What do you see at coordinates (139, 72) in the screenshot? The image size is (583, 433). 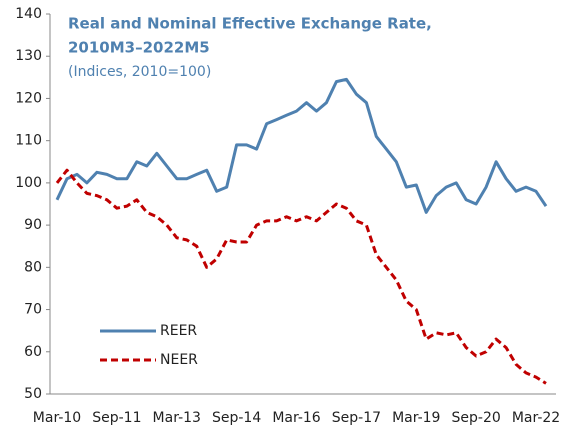 I see `chart-subtitle: (Indices, 2010=100)` at bounding box center [139, 72].